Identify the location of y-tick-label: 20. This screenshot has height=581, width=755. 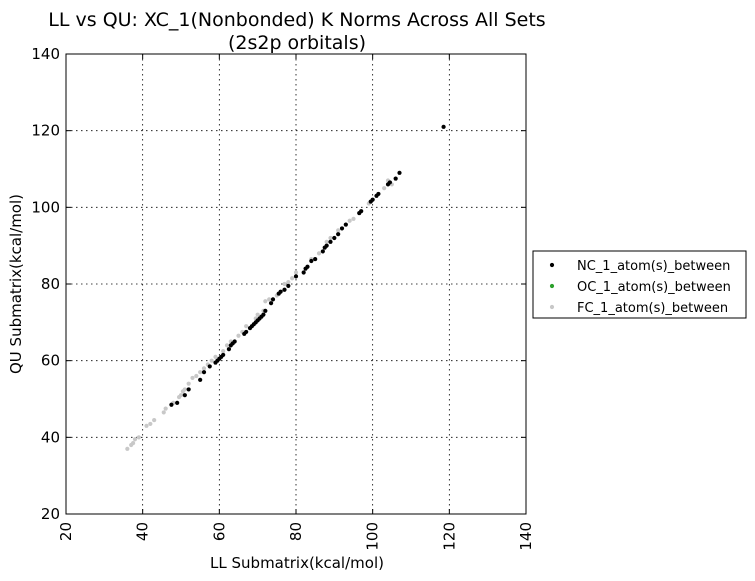
(50, 514).